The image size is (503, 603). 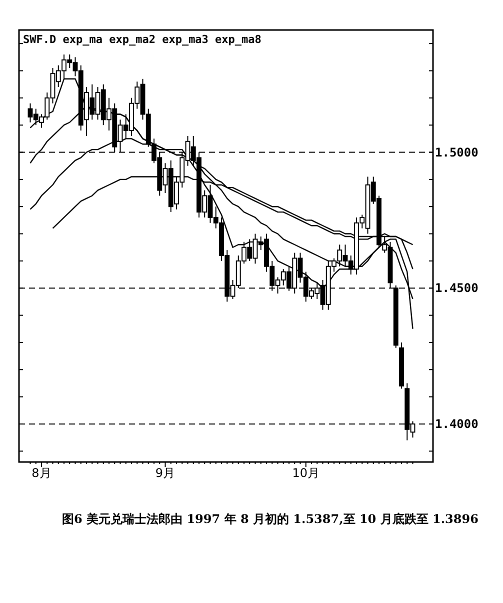 What do you see at coordinates (456, 288) in the screenshot?
I see `y-tick-label: 1.4500` at bounding box center [456, 288].